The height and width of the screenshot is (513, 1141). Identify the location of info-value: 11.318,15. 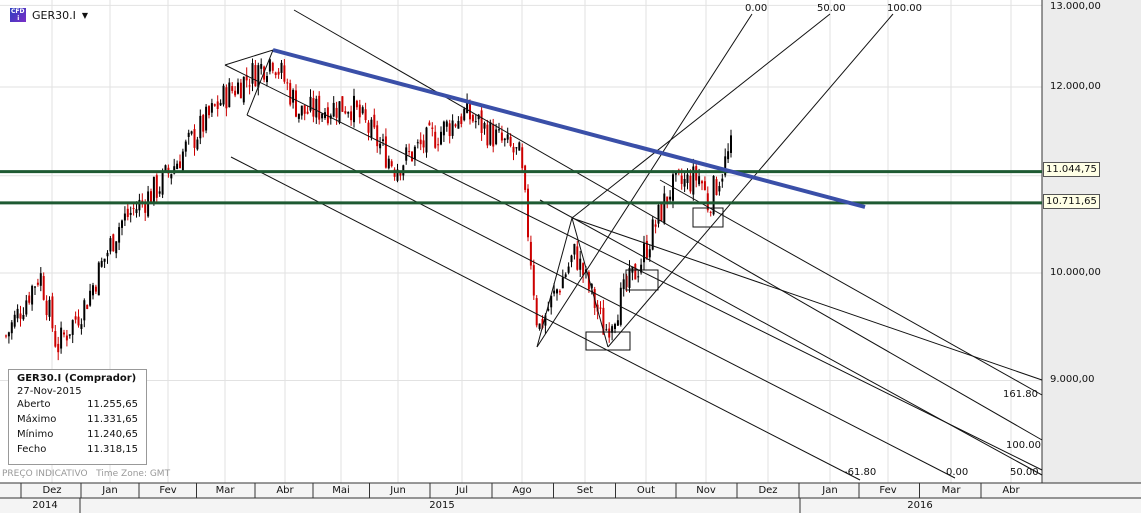
(112, 449).